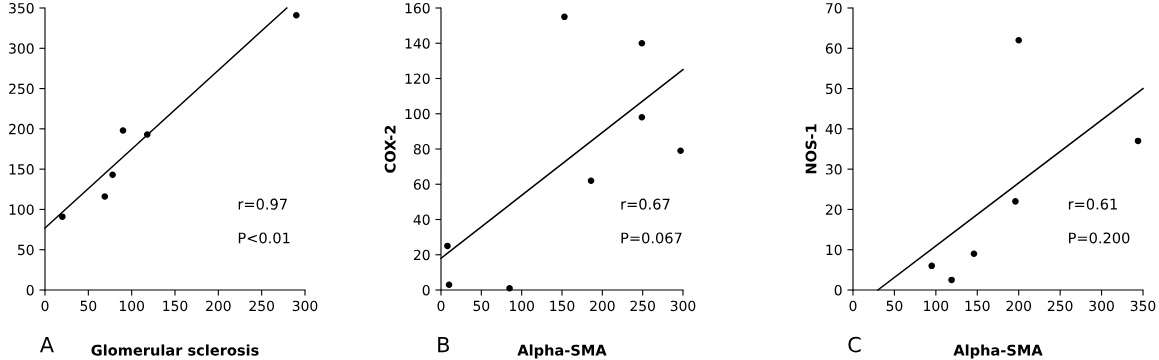 The width and height of the screenshot is (1159, 360). What do you see at coordinates (651, 238) in the screenshot?
I see `annotation: P=0.067` at bounding box center [651, 238].